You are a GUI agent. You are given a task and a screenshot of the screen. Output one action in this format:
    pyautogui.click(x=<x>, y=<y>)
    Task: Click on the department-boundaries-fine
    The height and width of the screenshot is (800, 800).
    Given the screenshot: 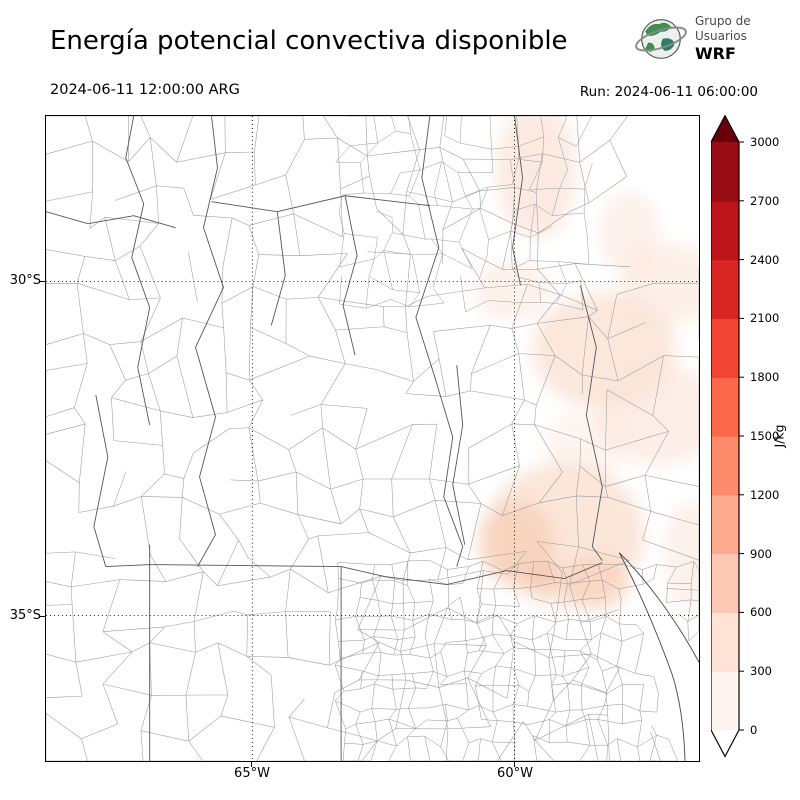 What is the action you would take?
    pyautogui.click(x=516, y=660)
    